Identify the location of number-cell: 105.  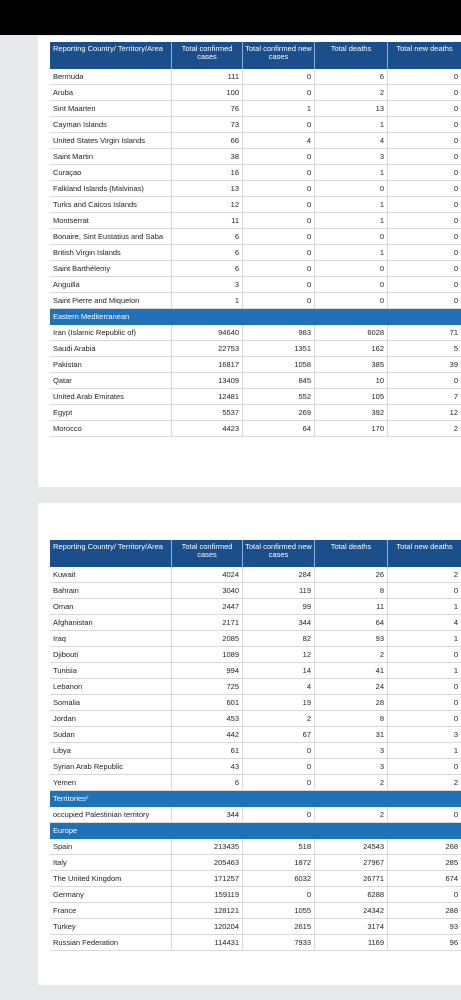
(351, 396).